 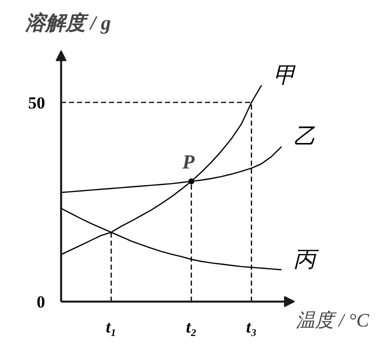 What do you see at coordinates (251, 327) in the screenshot?
I see `x-tick-label: t₃` at bounding box center [251, 327].